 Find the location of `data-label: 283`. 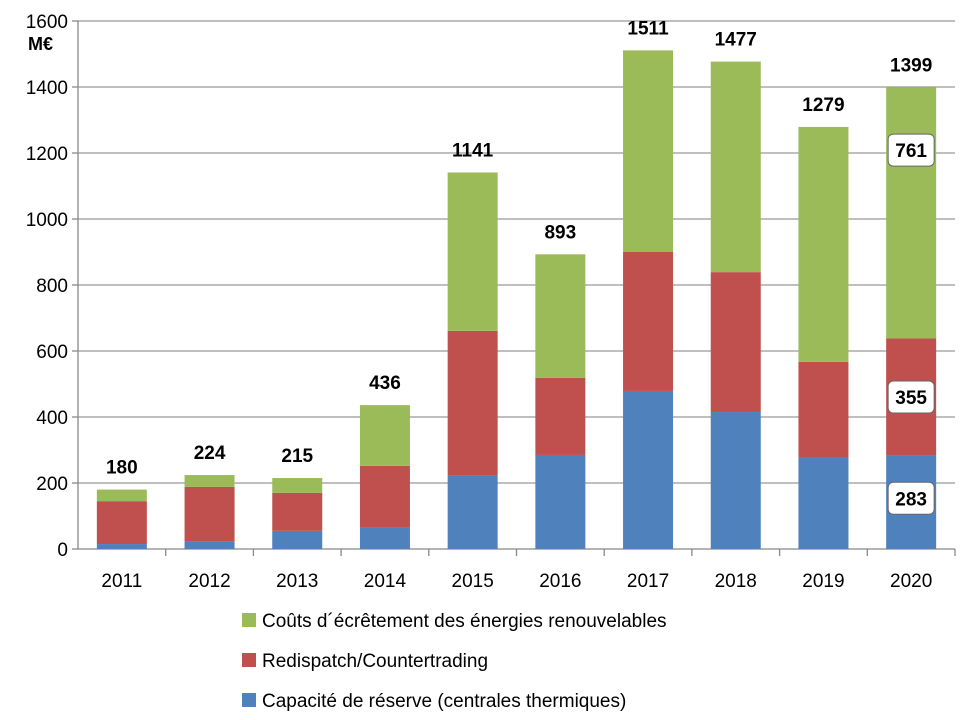

data-label: 283 is located at coordinates (911, 499).